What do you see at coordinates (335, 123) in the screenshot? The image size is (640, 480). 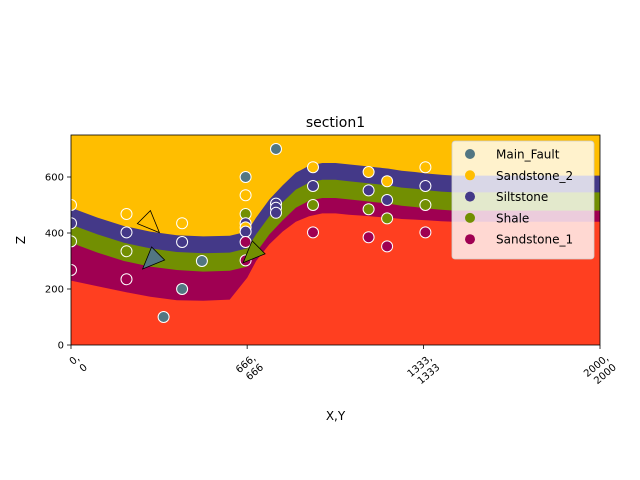 I see `chart-title: section1` at bounding box center [335, 123].